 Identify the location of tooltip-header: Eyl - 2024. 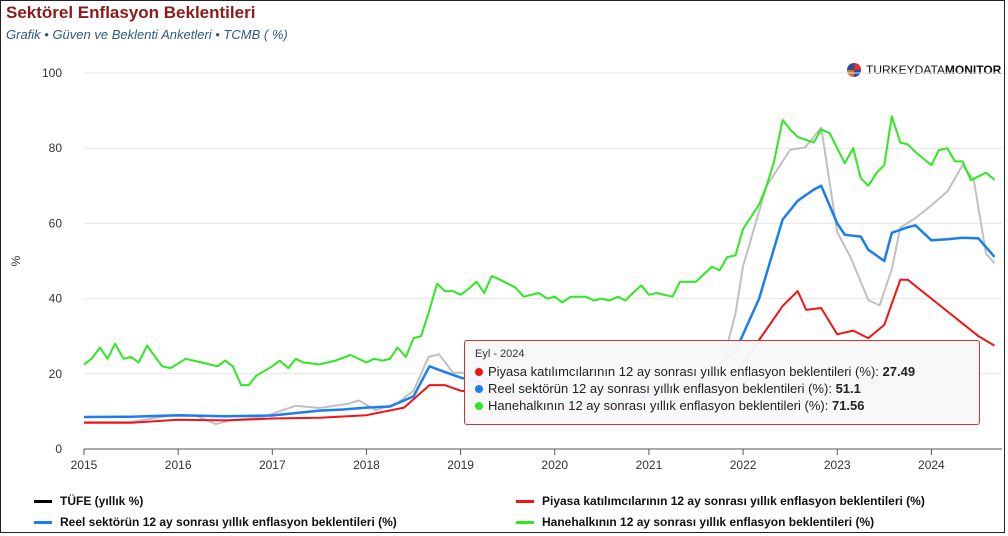
(500, 354).